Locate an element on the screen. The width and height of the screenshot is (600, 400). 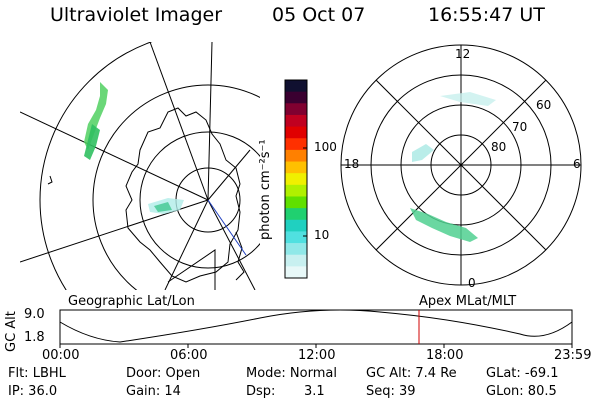
colorbar-frame is located at coordinates (296, 179).